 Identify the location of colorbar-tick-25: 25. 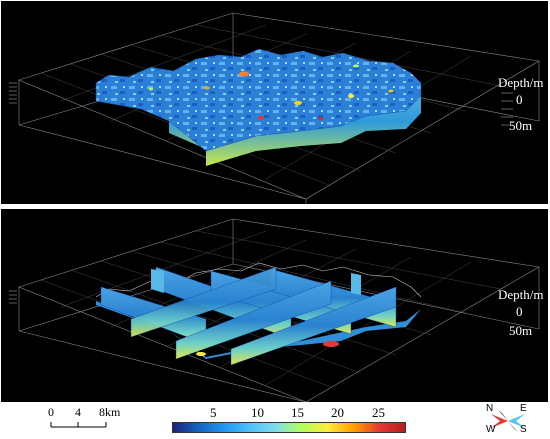
(378, 412).